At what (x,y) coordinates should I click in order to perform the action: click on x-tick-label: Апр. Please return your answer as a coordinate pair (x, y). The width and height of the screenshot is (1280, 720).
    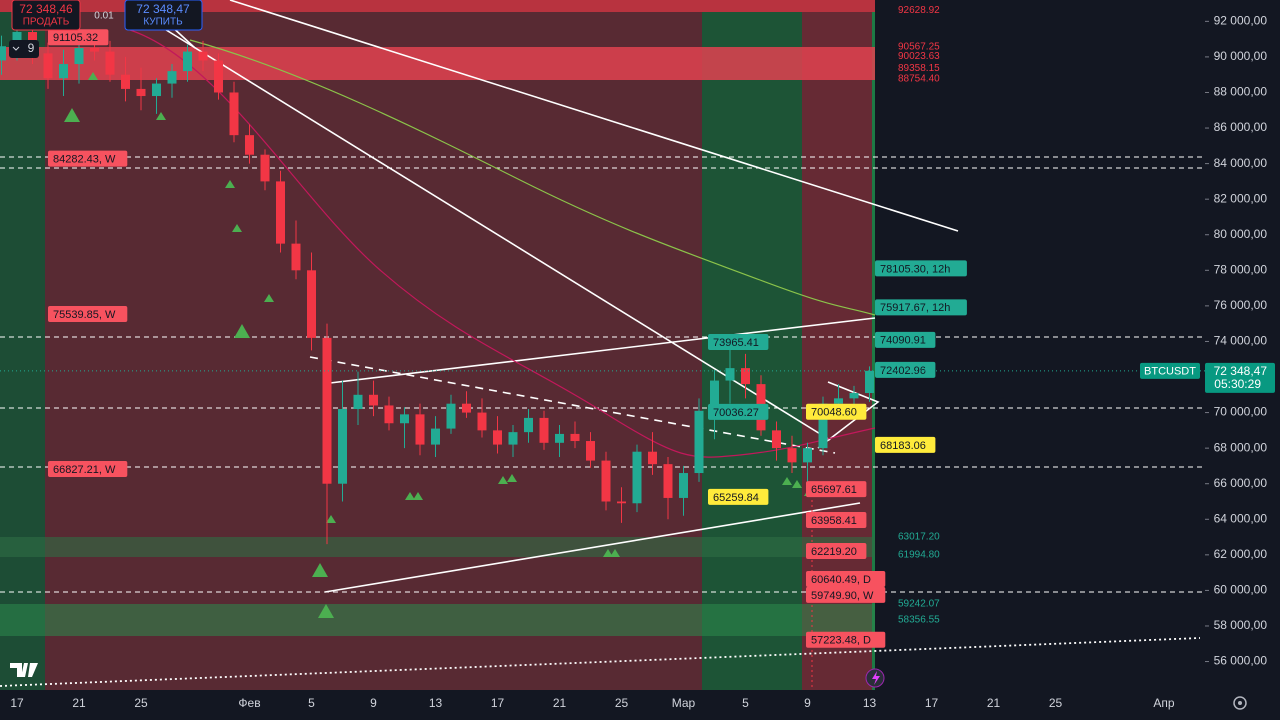
    Looking at the image, I should click on (1164, 703).